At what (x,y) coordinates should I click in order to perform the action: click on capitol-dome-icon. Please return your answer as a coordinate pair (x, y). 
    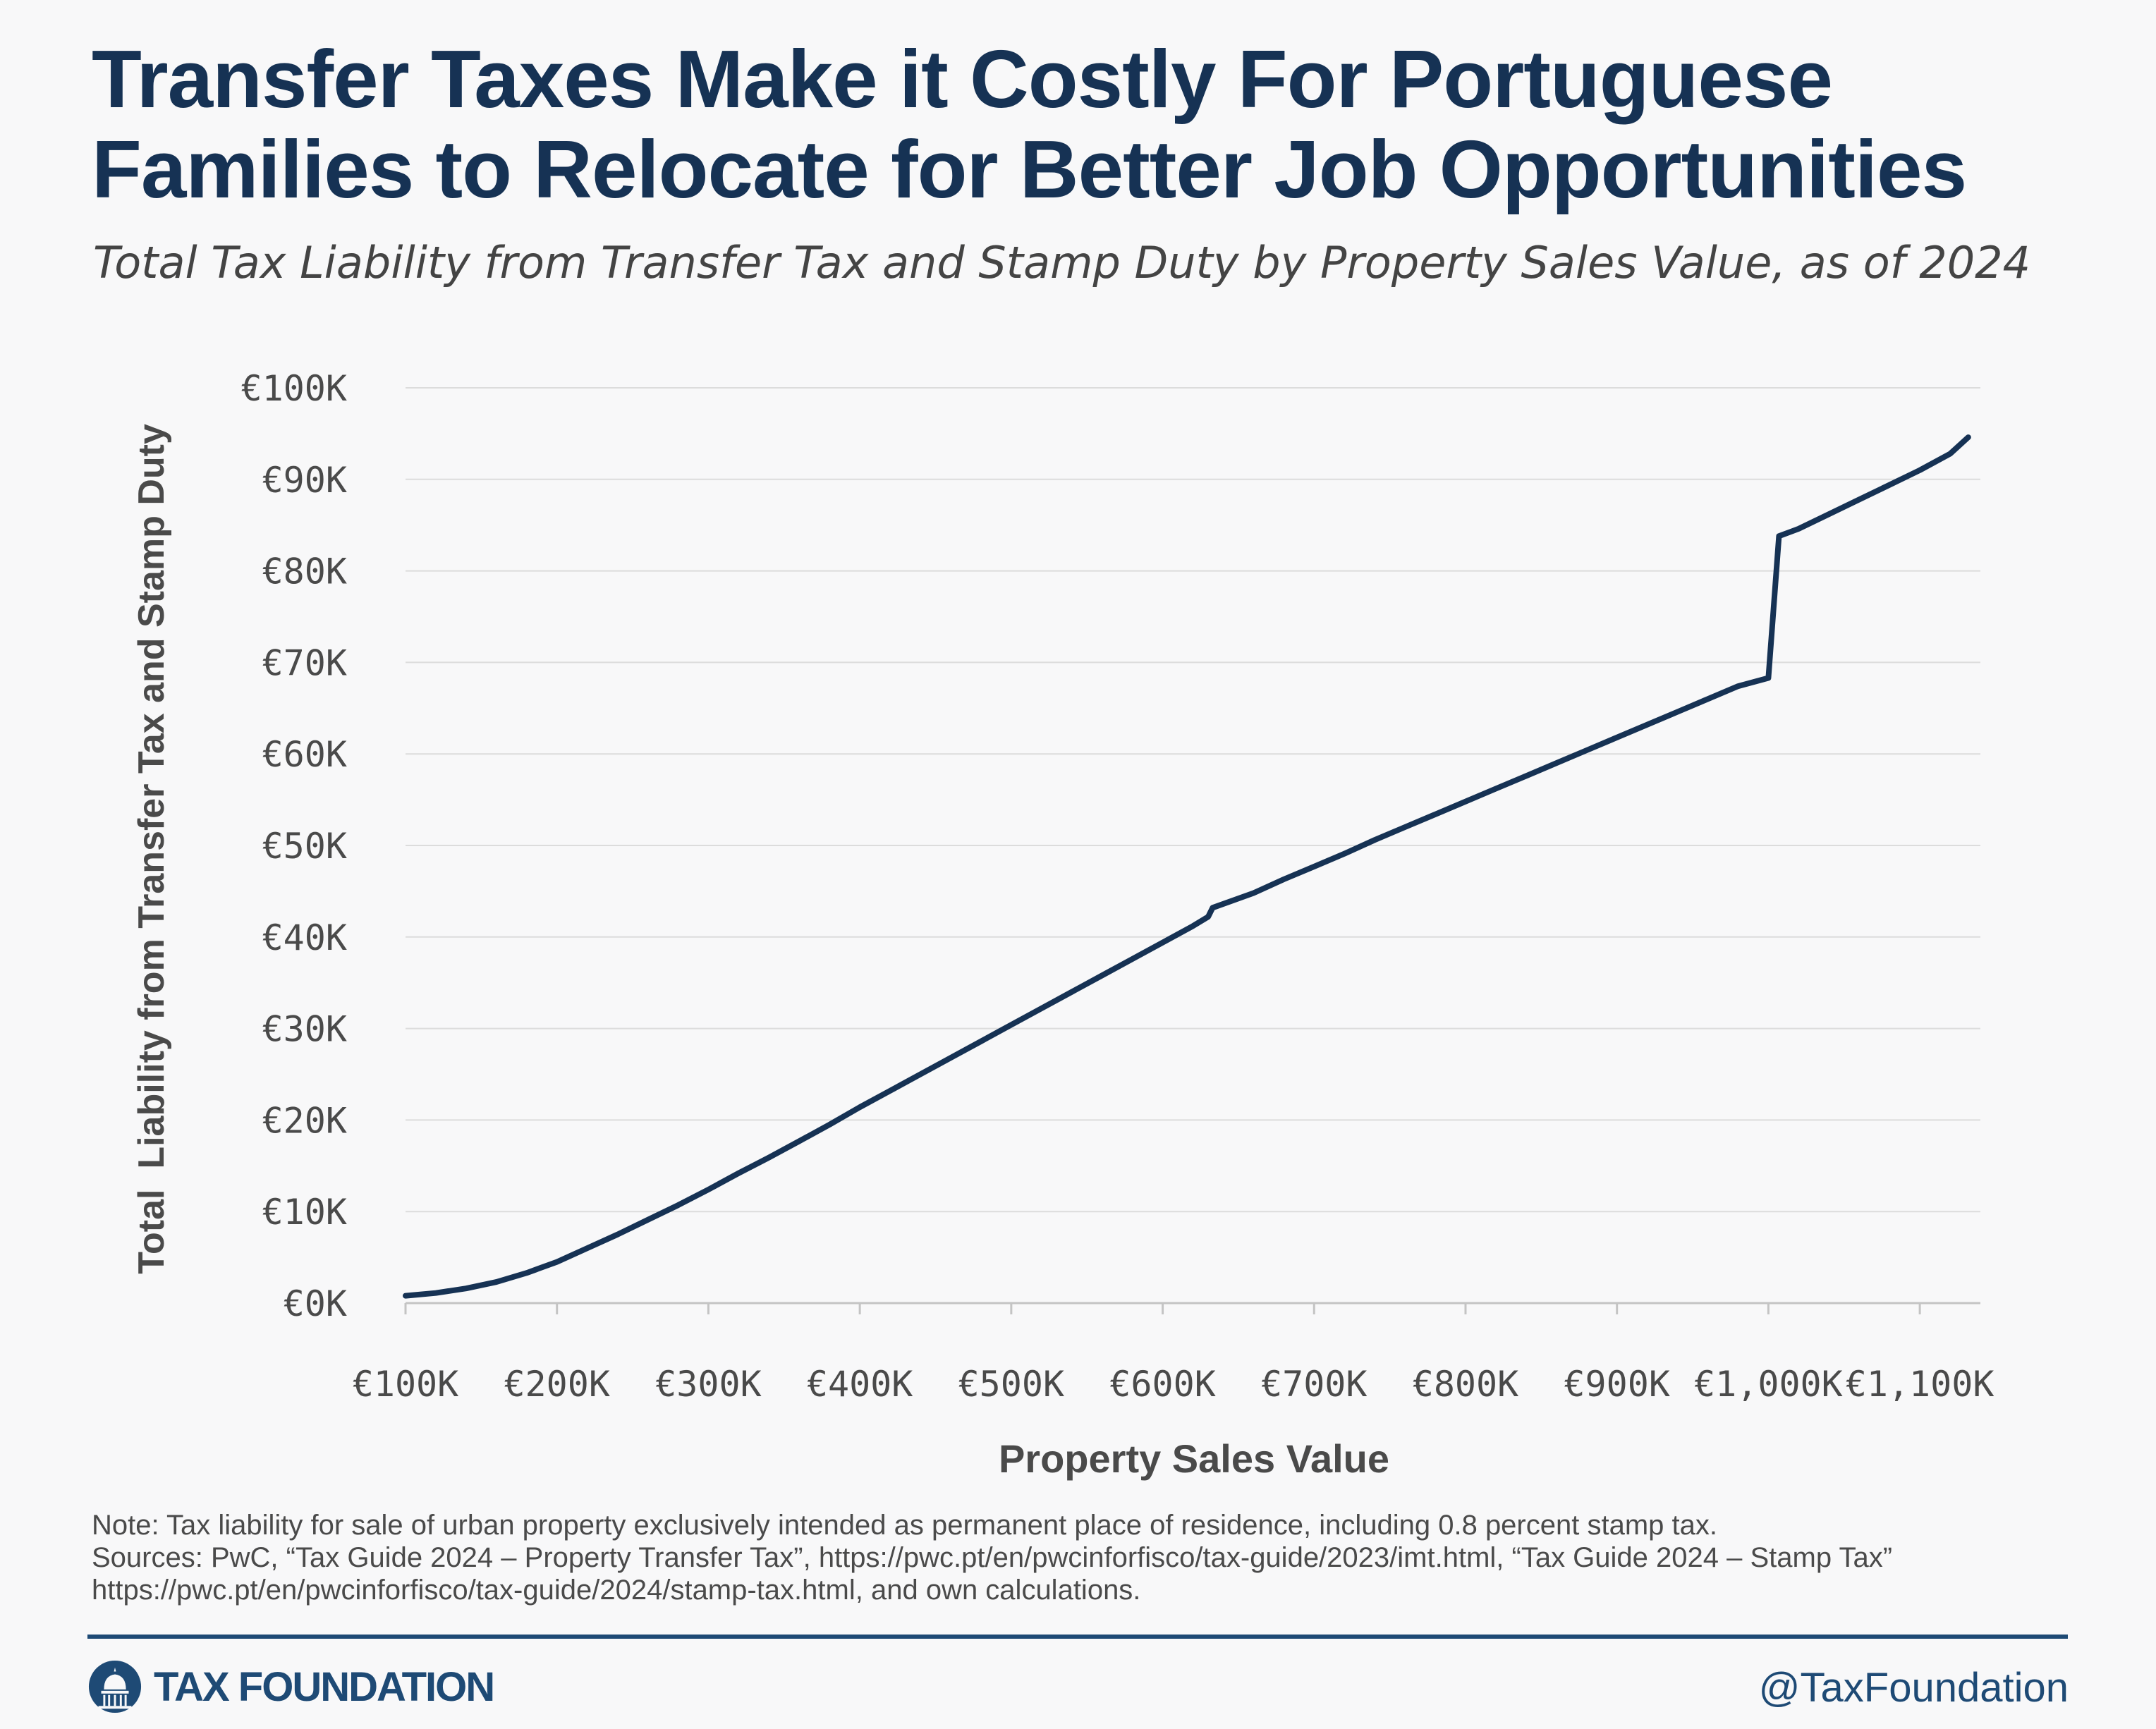
    Looking at the image, I should click on (115, 1687).